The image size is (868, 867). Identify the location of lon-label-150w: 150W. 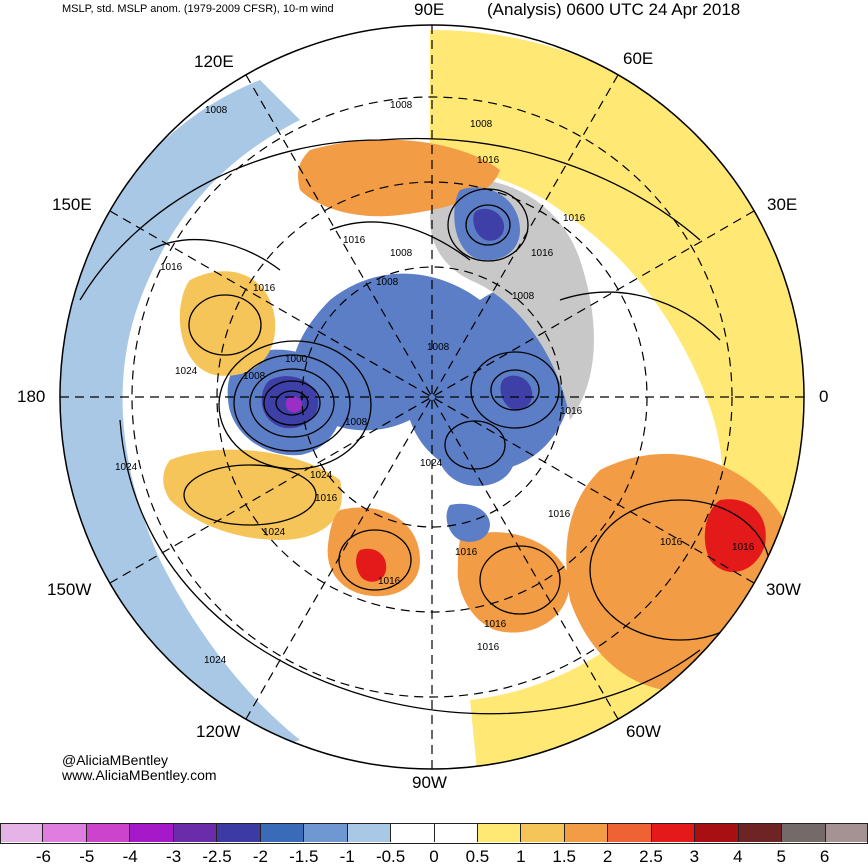
(69, 589).